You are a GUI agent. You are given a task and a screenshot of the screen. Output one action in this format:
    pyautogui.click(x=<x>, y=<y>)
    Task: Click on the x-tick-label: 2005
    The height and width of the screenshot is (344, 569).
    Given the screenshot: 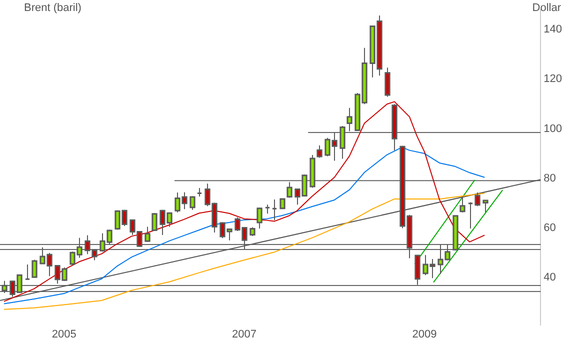 What is the action you would take?
    pyautogui.click(x=64, y=334)
    